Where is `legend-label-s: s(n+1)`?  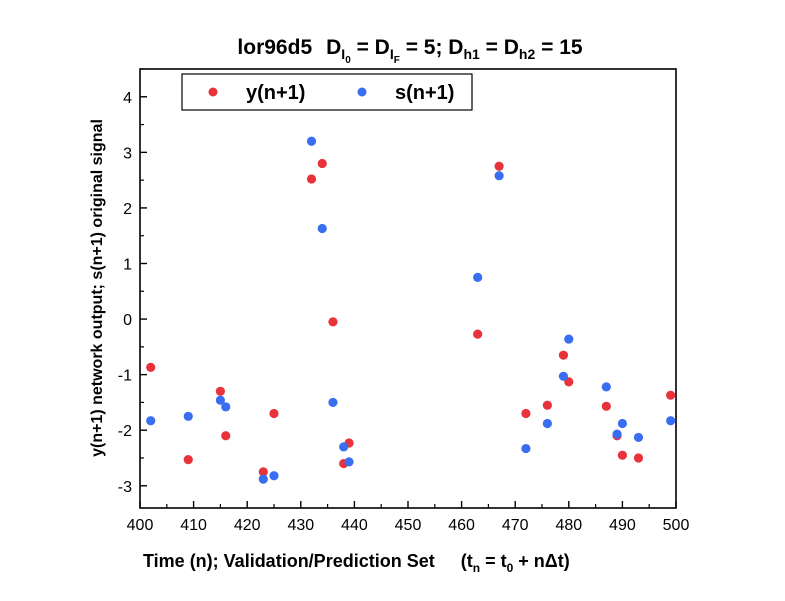
legend-label-s: s(n+1) is located at coordinates (424, 93).